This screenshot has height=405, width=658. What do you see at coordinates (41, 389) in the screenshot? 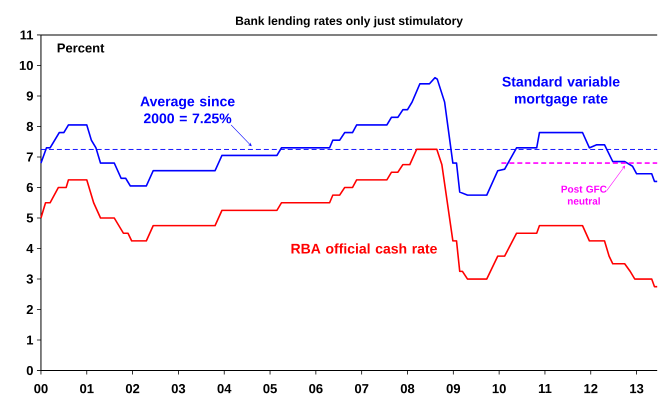
I see `x-tick-label: 00` at bounding box center [41, 389].